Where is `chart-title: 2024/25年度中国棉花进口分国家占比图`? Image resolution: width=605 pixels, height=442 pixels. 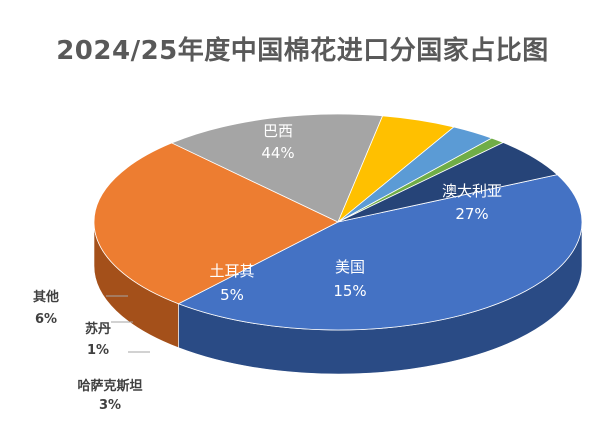
chart-title: 2024/25年度中国棉花进口分国家占比图 is located at coordinates (302, 51).